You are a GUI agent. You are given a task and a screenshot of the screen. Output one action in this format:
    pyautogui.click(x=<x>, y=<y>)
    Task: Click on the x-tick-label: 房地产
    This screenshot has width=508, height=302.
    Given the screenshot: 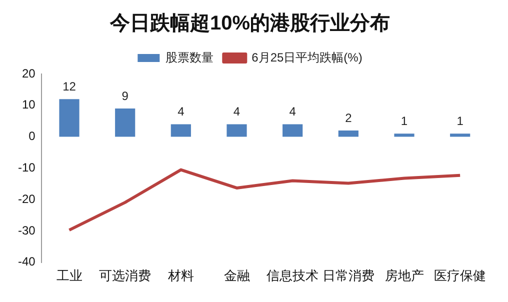 What is the action you would take?
    pyautogui.click(x=404, y=275)
    